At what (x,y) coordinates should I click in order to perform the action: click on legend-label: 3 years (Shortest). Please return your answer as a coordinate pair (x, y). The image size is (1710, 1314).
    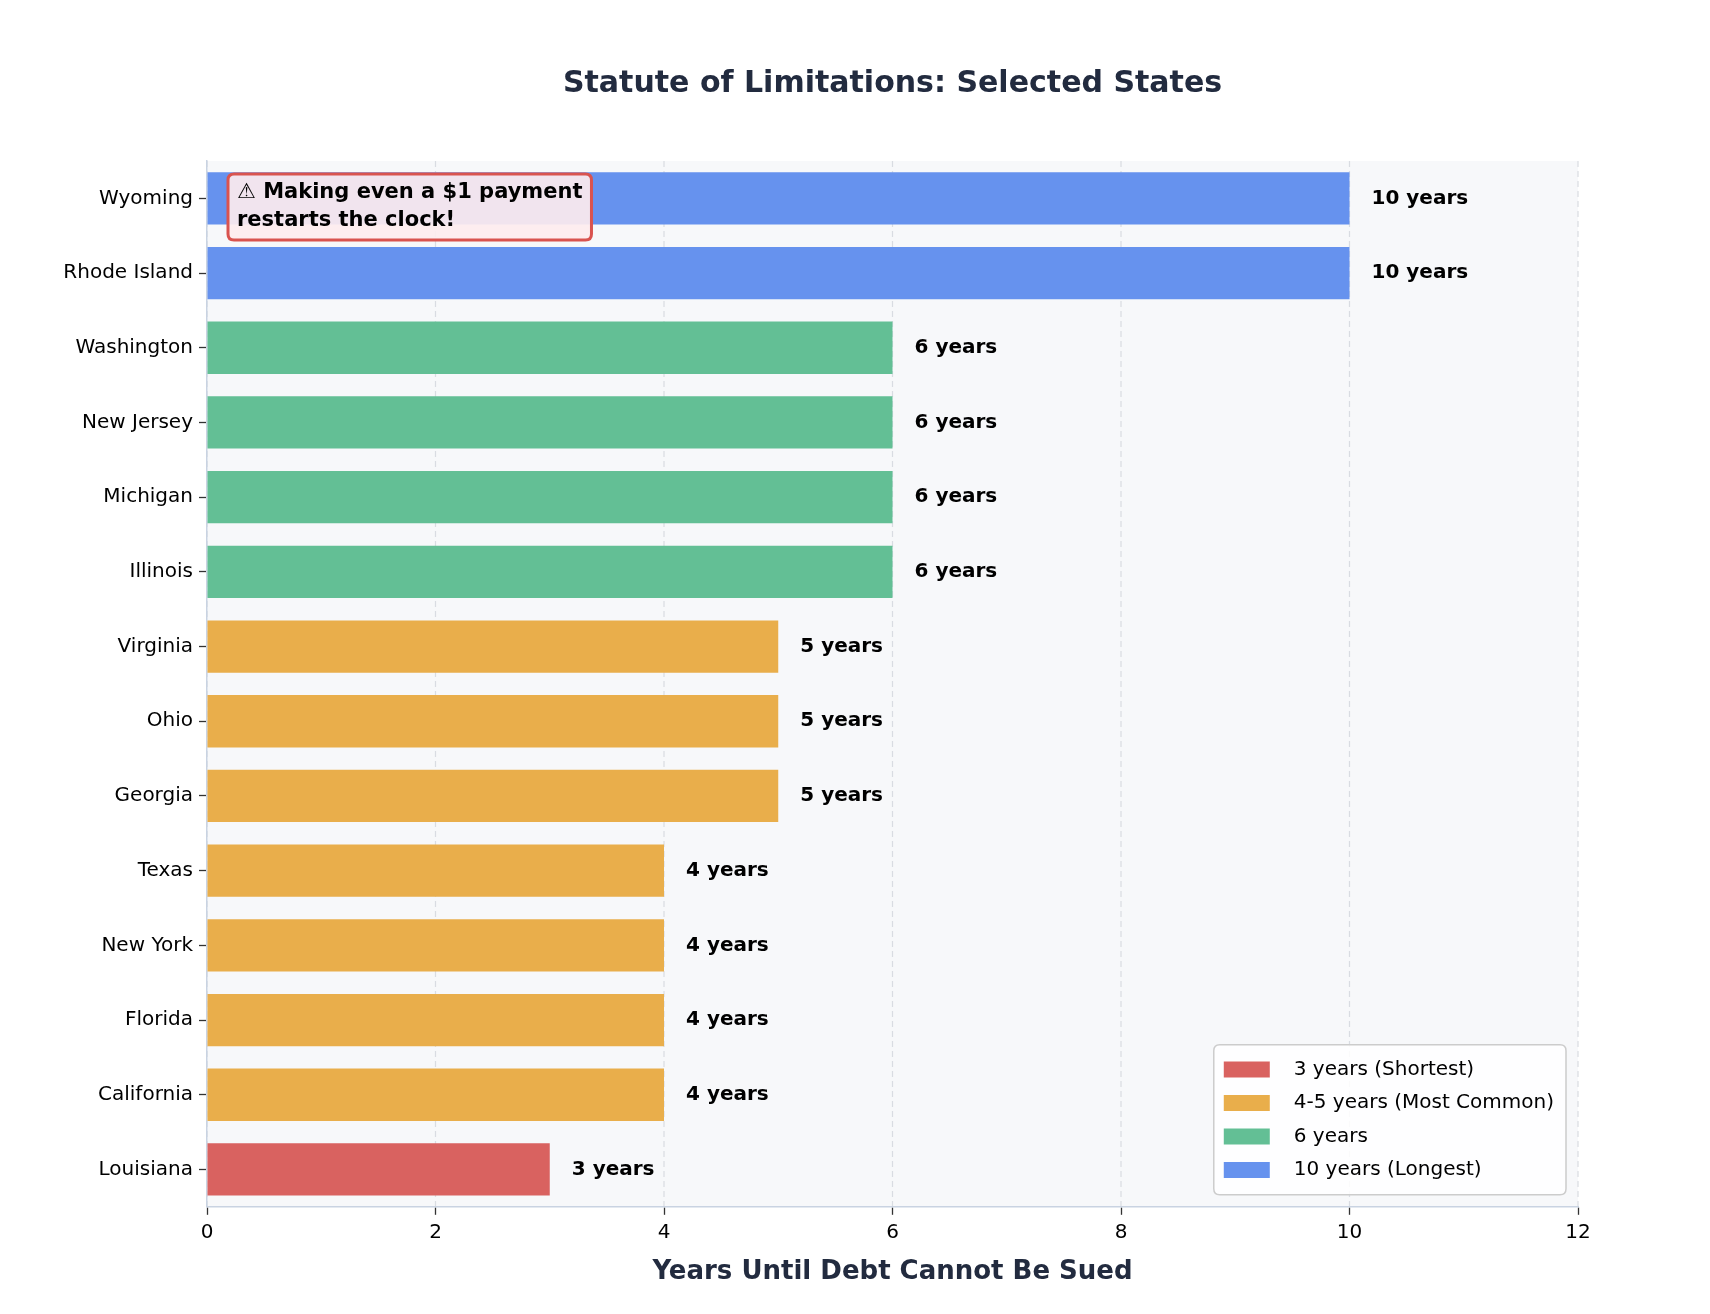
    Looking at the image, I should click on (1384, 1067).